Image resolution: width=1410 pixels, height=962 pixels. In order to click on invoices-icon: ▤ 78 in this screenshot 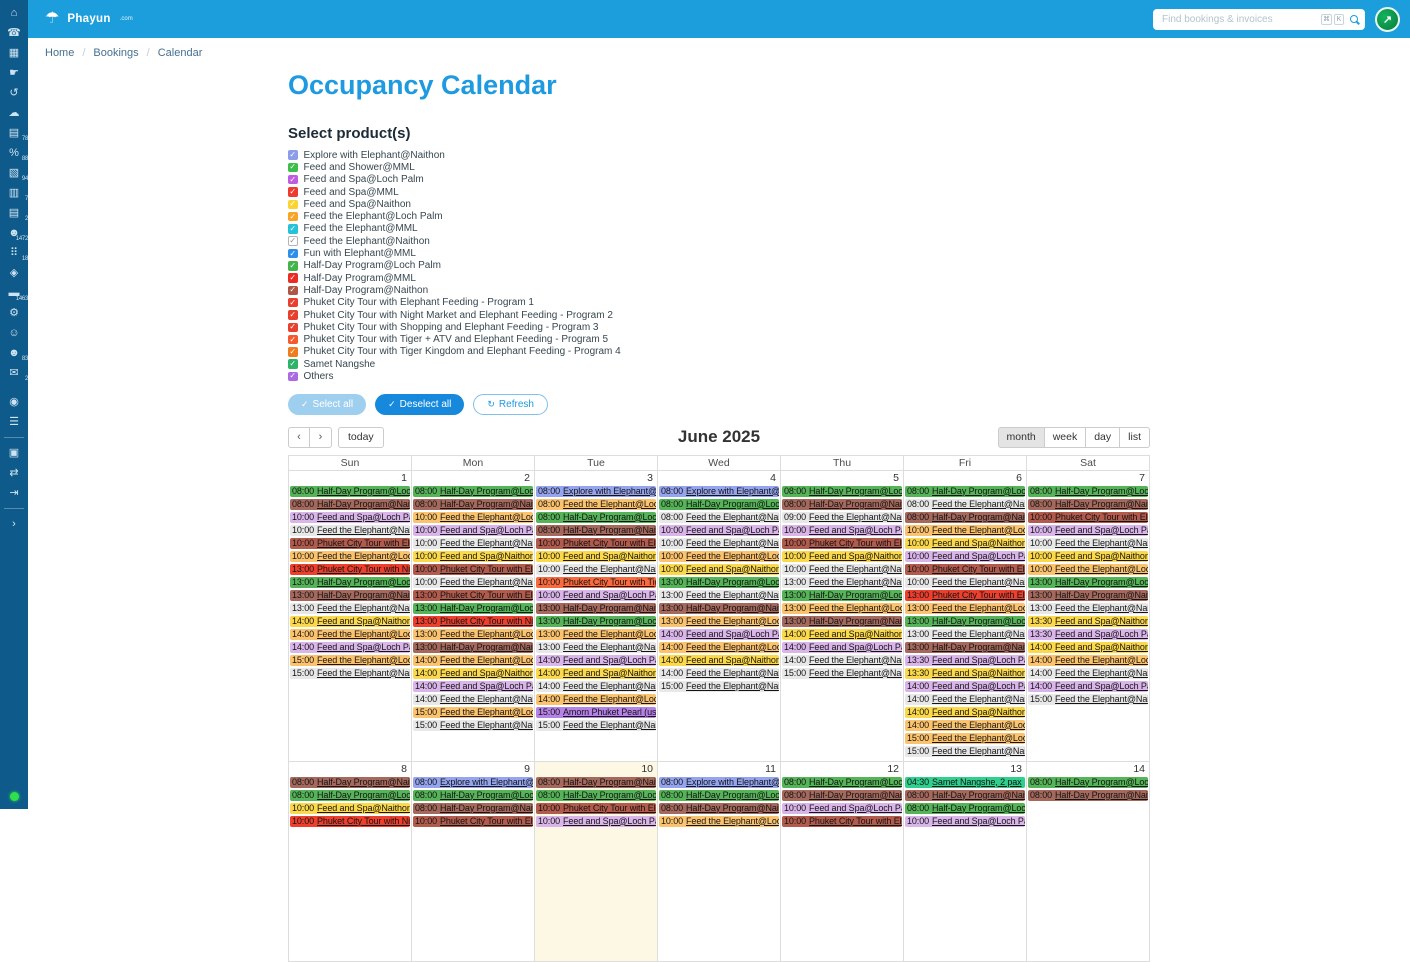, I will do `click(14, 133)`.